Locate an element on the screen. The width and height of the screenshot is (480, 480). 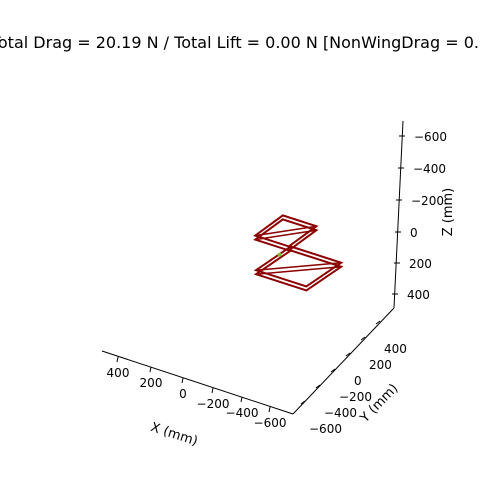
z-tick-label: 400 is located at coordinates (418, 295).